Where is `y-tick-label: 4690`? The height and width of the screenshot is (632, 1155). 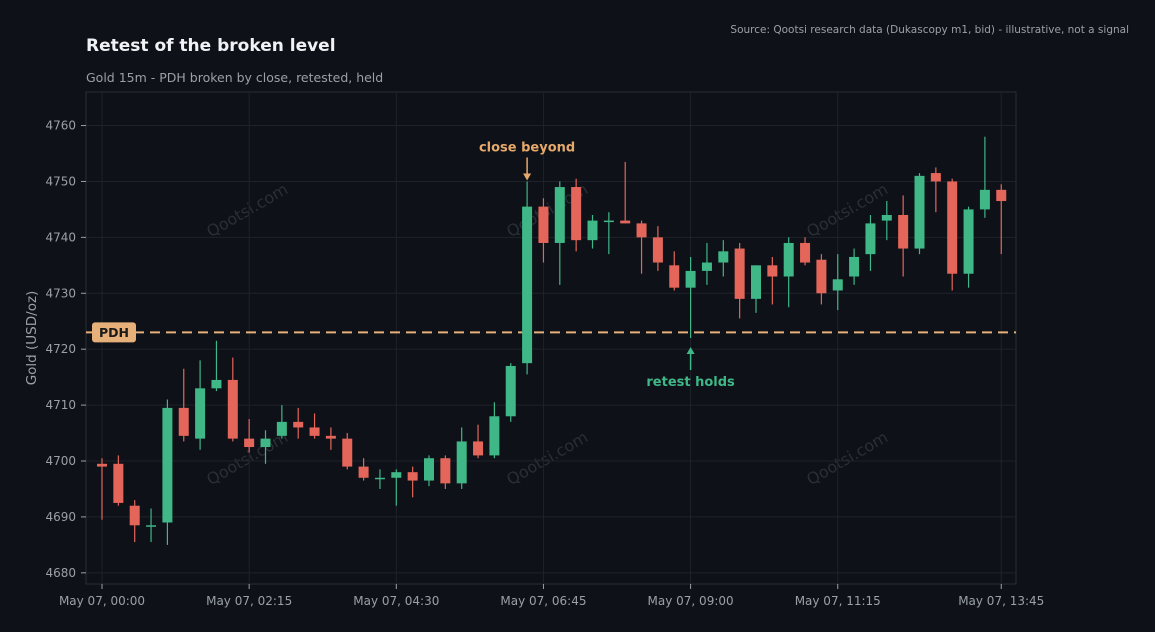 y-tick-label: 4690 is located at coordinates (60, 517).